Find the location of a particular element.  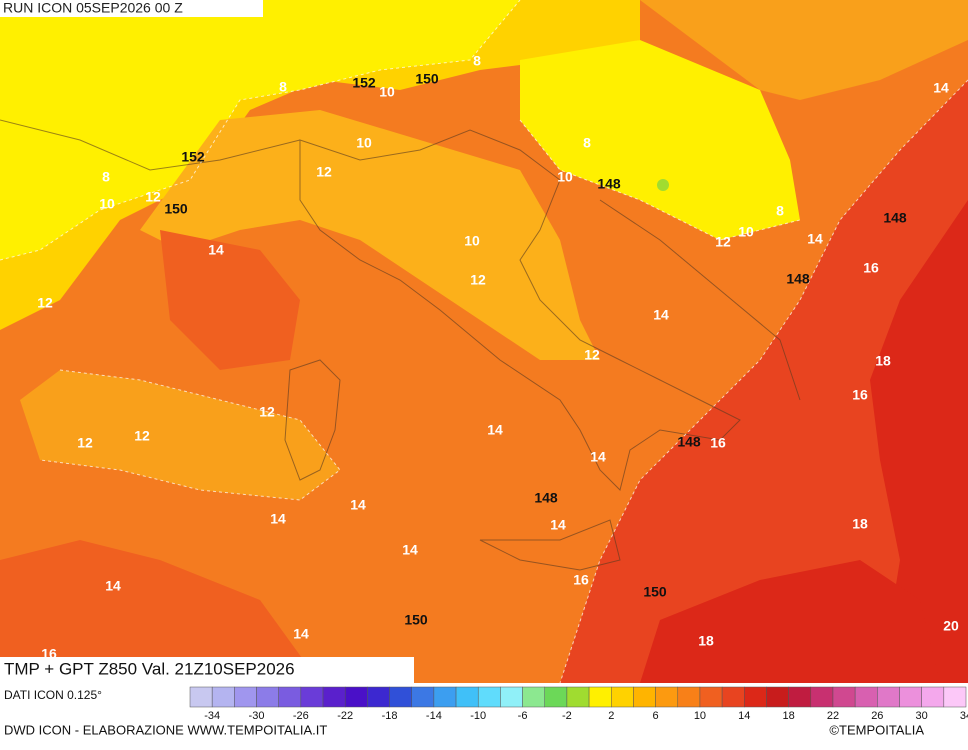

legend-tick-label: -22 is located at coordinates (345, 716).